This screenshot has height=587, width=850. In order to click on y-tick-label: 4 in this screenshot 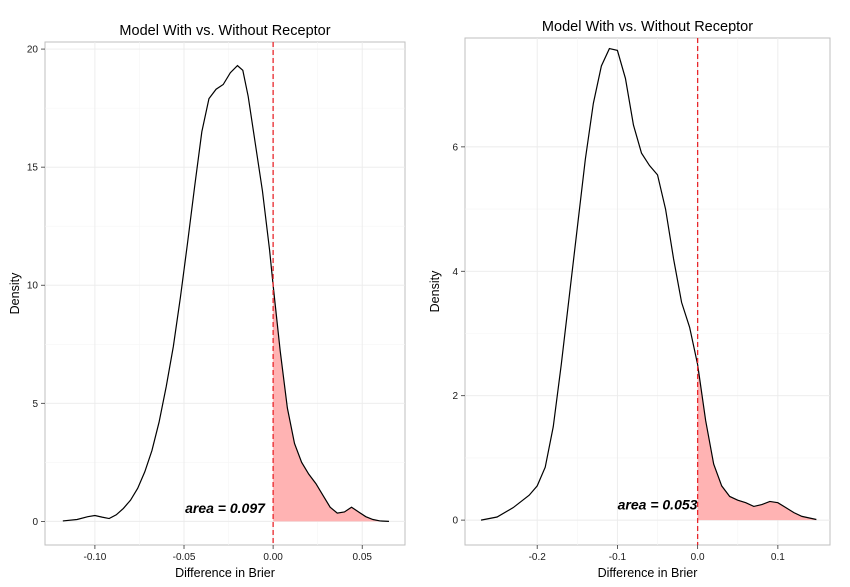, I will do `click(455, 272)`.